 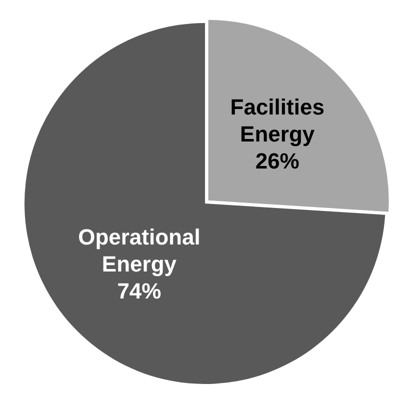 What do you see at coordinates (277, 161) in the screenshot?
I see `data-label: 26%` at bounding box center [277, 161].